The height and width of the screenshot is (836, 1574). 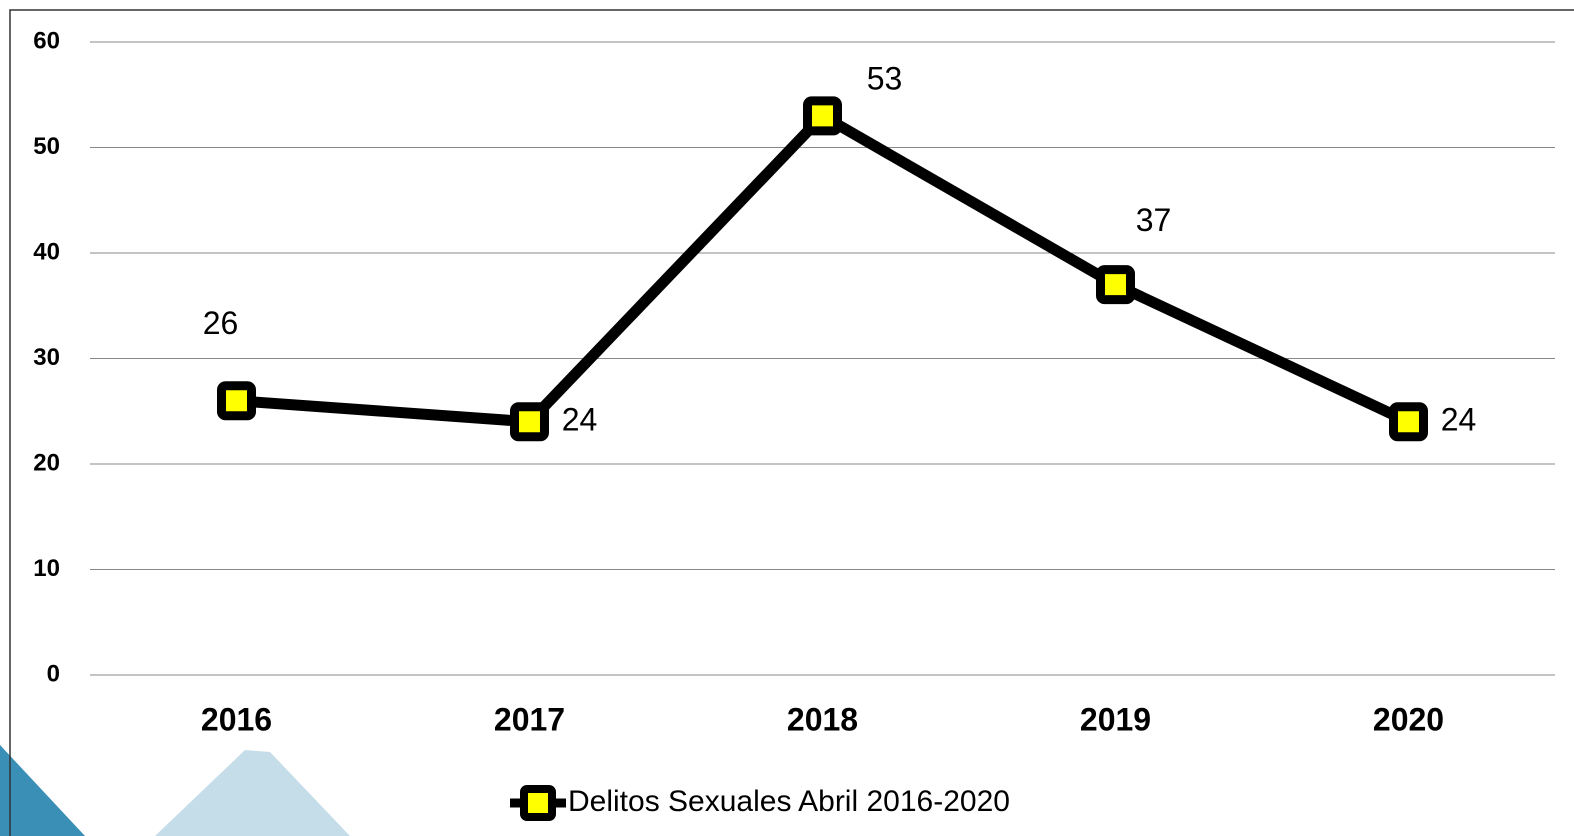 What do you see at coordinates (221, 323) in the screenshot?
I see `data-label: 26` at bounding box center [221, 323].